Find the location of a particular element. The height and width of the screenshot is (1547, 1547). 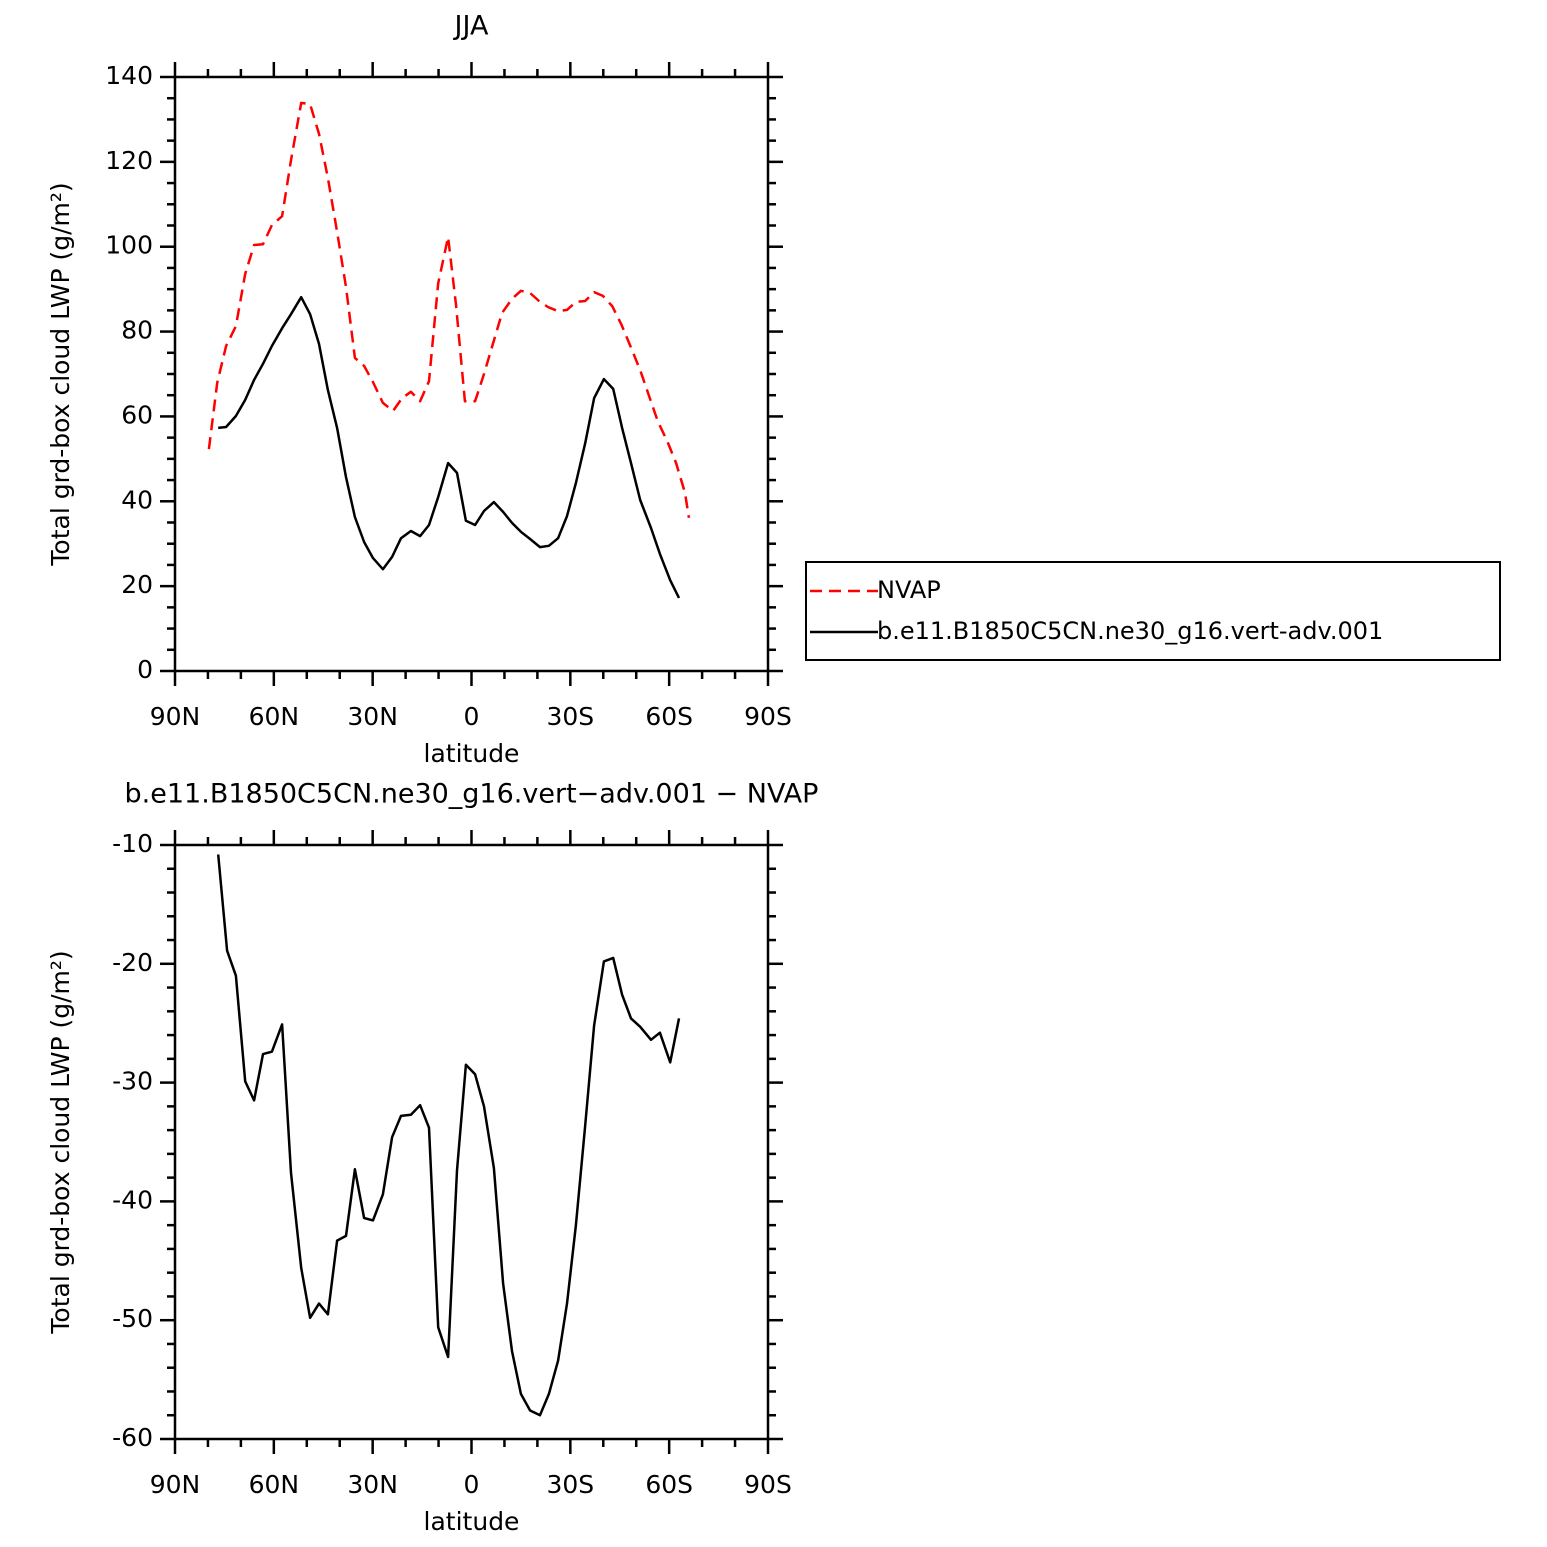

y-tick-label: 20 is located at coordinates (137, 584).